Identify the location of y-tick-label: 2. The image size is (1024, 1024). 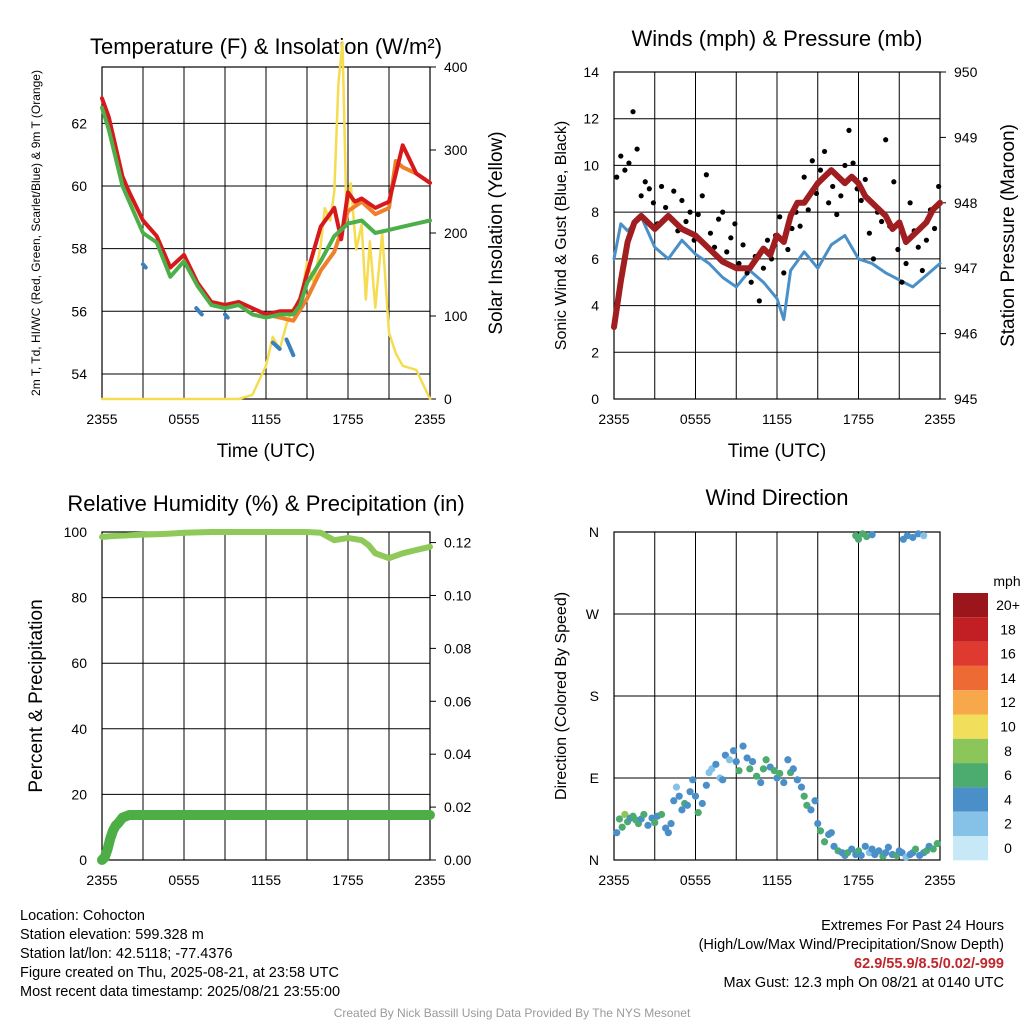
(595, 352).